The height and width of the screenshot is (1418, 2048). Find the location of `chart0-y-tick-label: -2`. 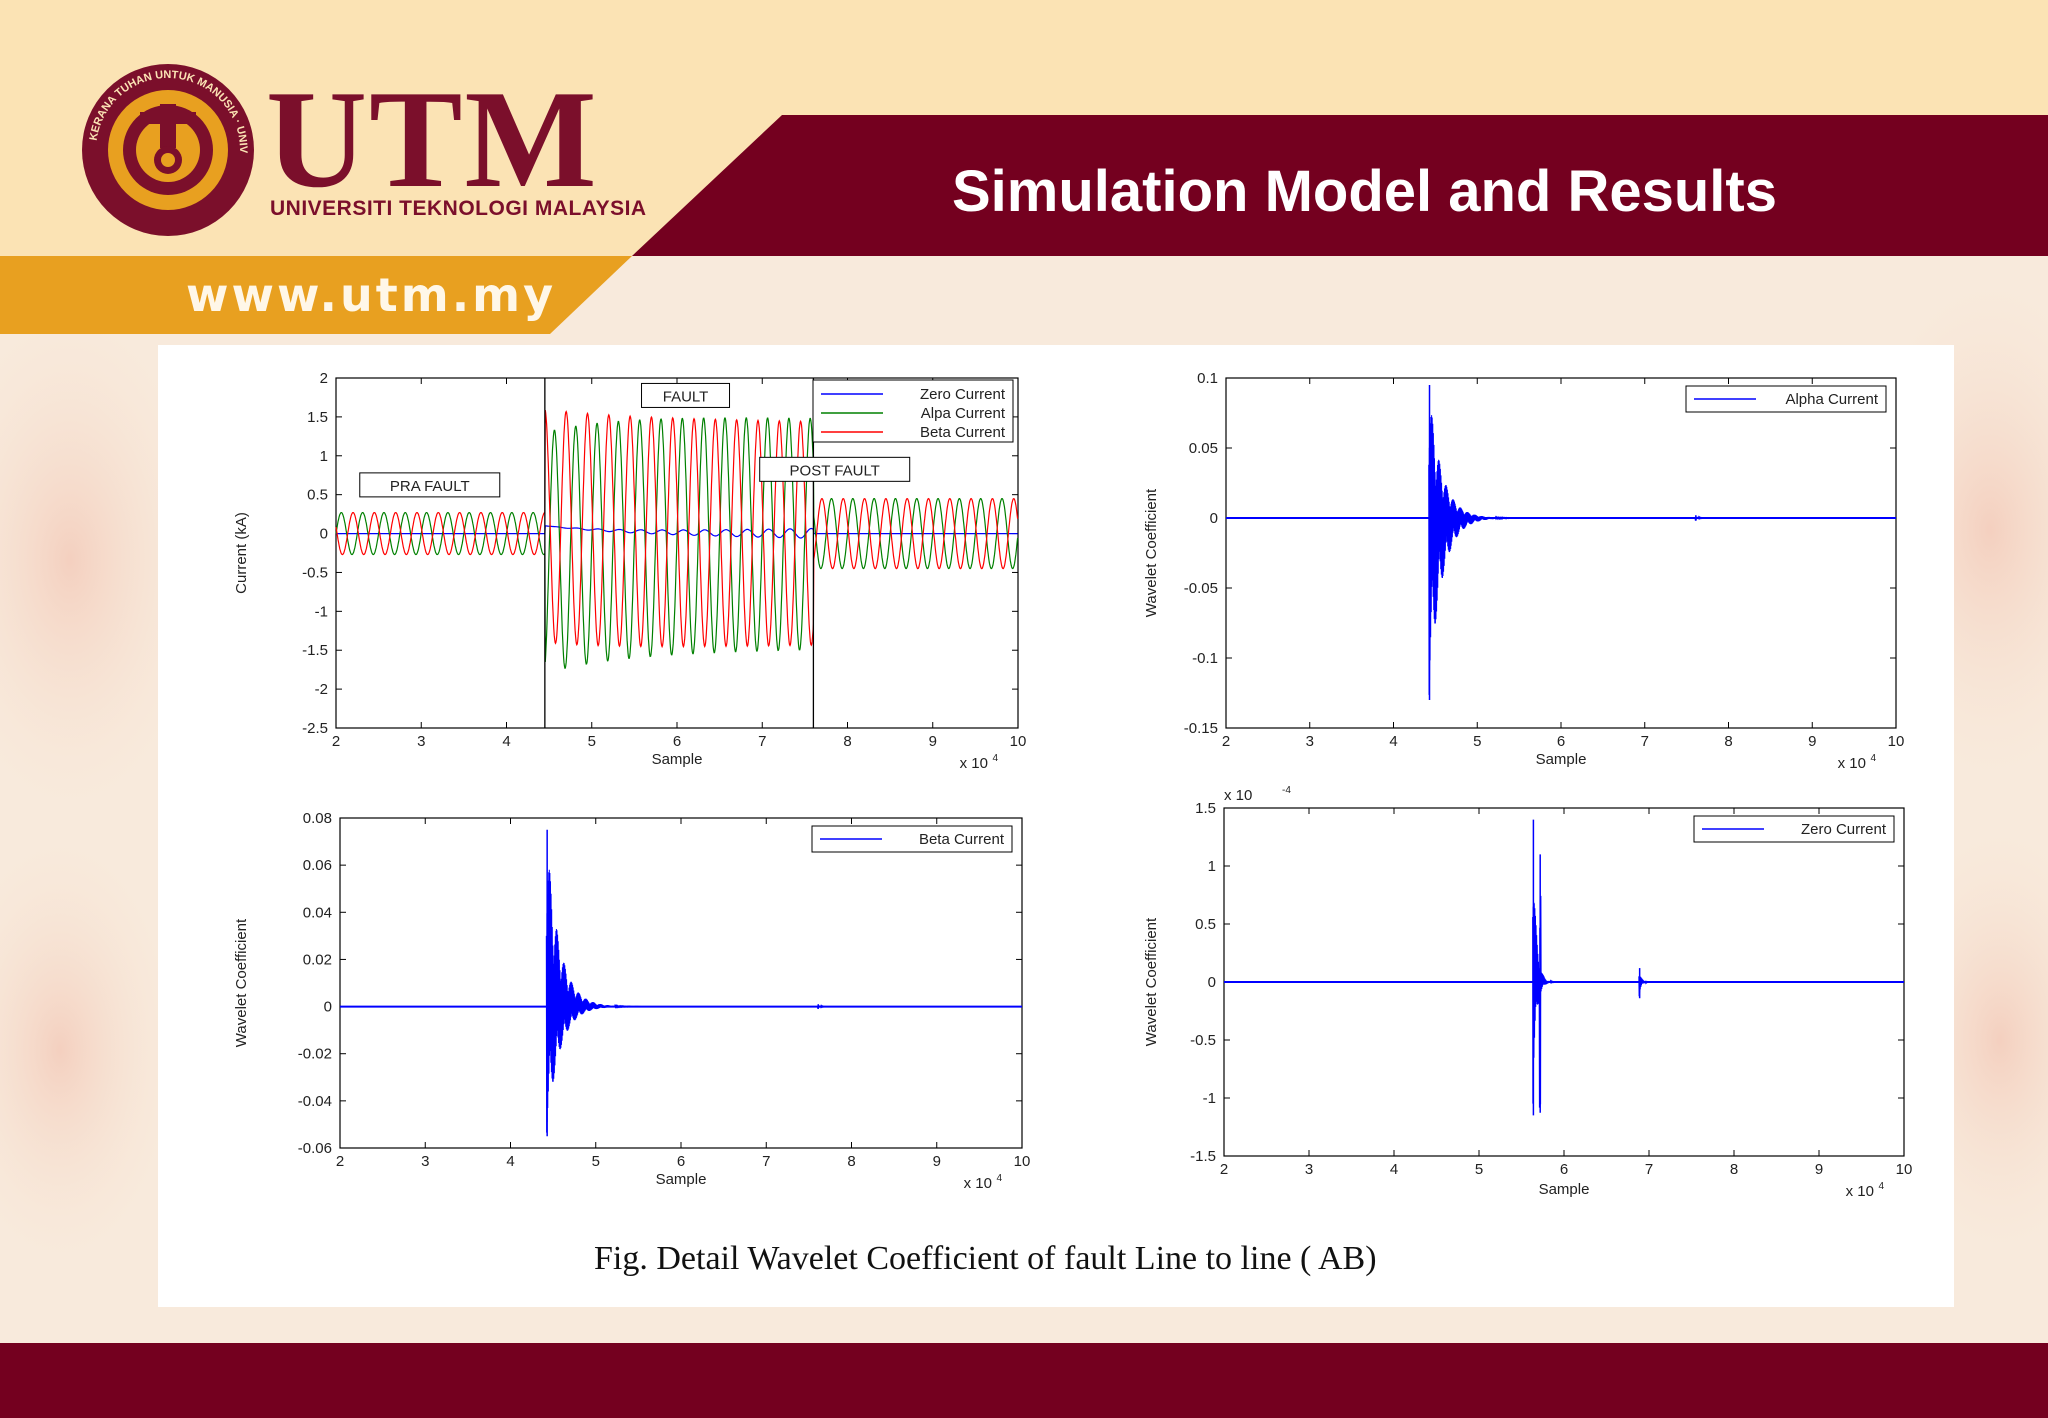

chart0-y-tick-label: -2 is located at coordinates (321, 689).